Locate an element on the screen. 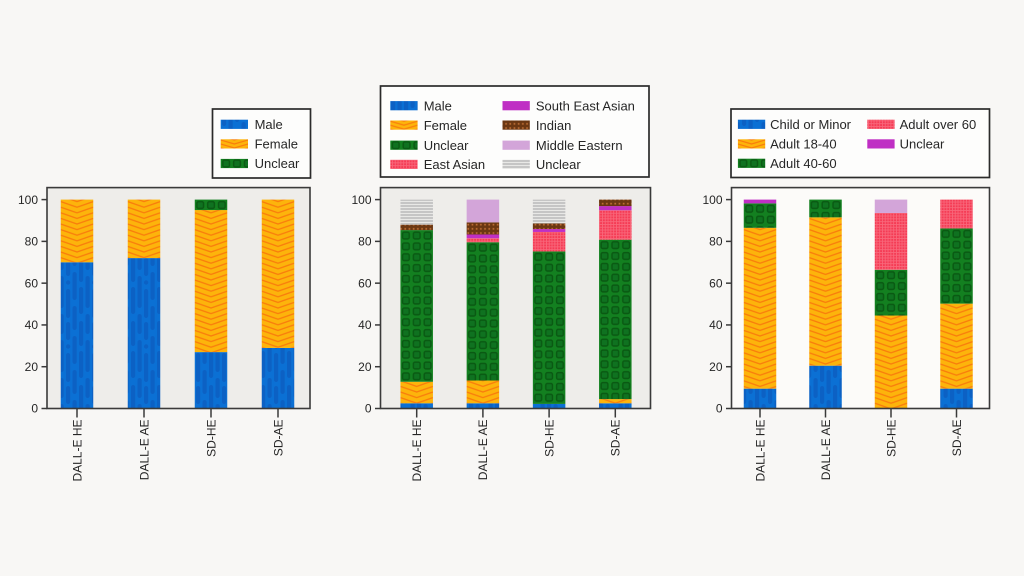 This screenshot has height=576, width=1024. svg-text: Adult 18-40 is located at coordinates (803, 144).